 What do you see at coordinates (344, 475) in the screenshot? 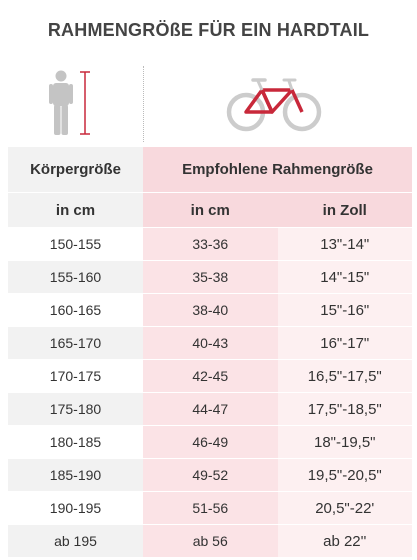
I see `frame-inch-cell: 19,5"-20,5"` at bounding box center [344, 475].